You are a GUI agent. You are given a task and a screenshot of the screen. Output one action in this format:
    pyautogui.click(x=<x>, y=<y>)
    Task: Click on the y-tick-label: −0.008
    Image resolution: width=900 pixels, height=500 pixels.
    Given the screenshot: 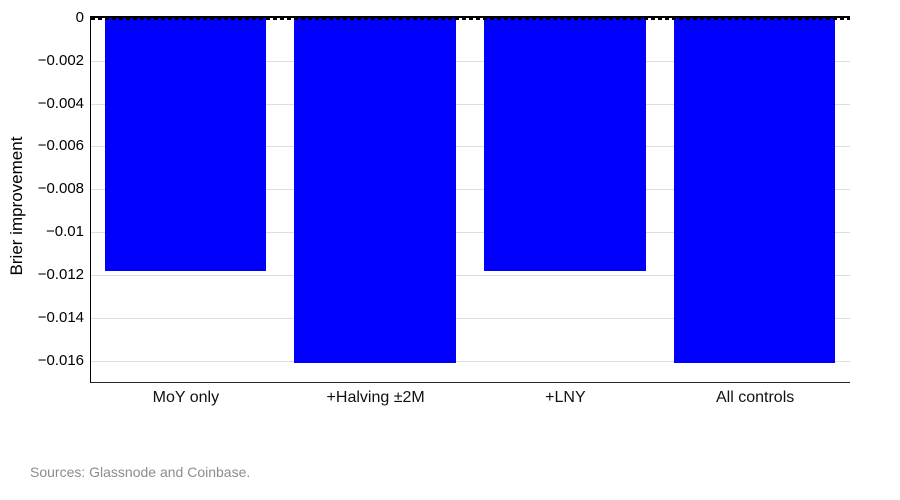 What is the action you would take?
    pyautogui.click(x=60, y=189)
    